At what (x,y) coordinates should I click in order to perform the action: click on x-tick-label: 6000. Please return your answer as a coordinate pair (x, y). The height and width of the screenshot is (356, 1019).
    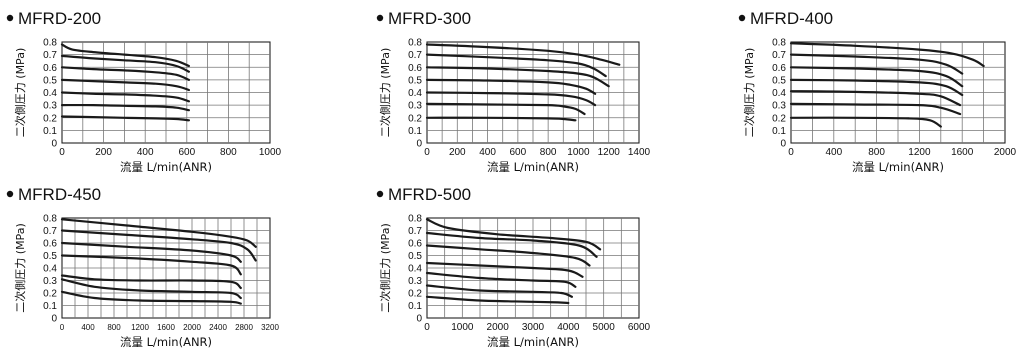
    Looking at the image, I should click on (639, 327).